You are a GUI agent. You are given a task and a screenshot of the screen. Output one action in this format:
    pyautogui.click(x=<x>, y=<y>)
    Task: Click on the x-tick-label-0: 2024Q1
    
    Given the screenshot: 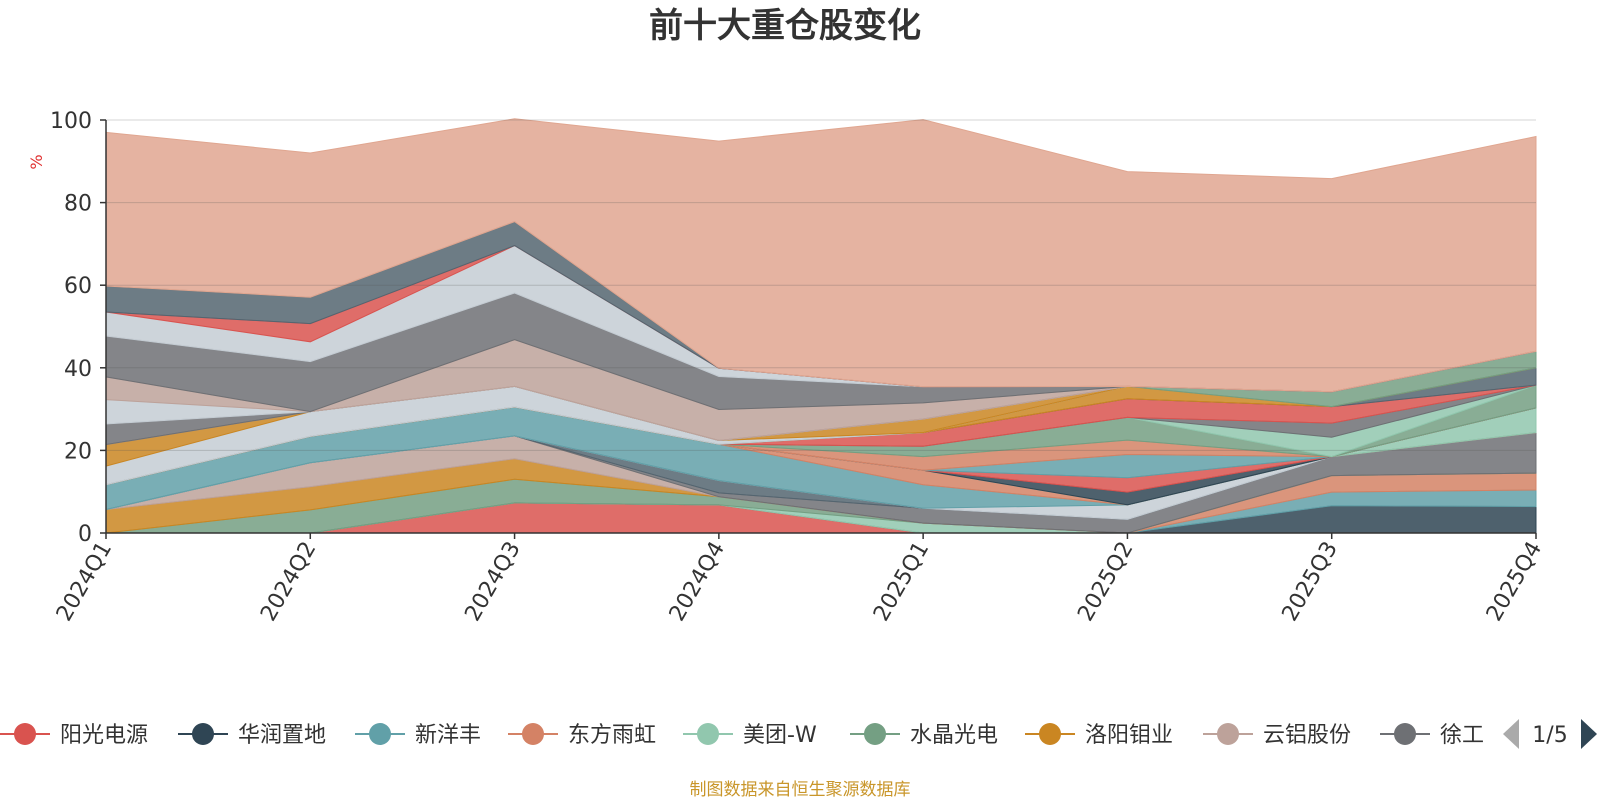 What is the action you would take?
    pyautogui.click(x=84, y=582)
    